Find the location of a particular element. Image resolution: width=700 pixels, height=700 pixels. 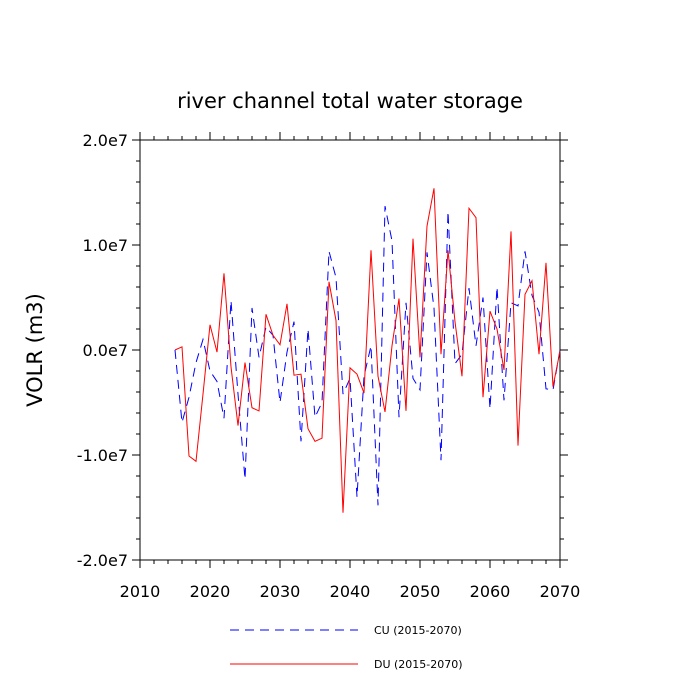

x-tick-labels: 2010 2020 2030 2040 2050 2060 2070 is located at coordinates (350, 591).